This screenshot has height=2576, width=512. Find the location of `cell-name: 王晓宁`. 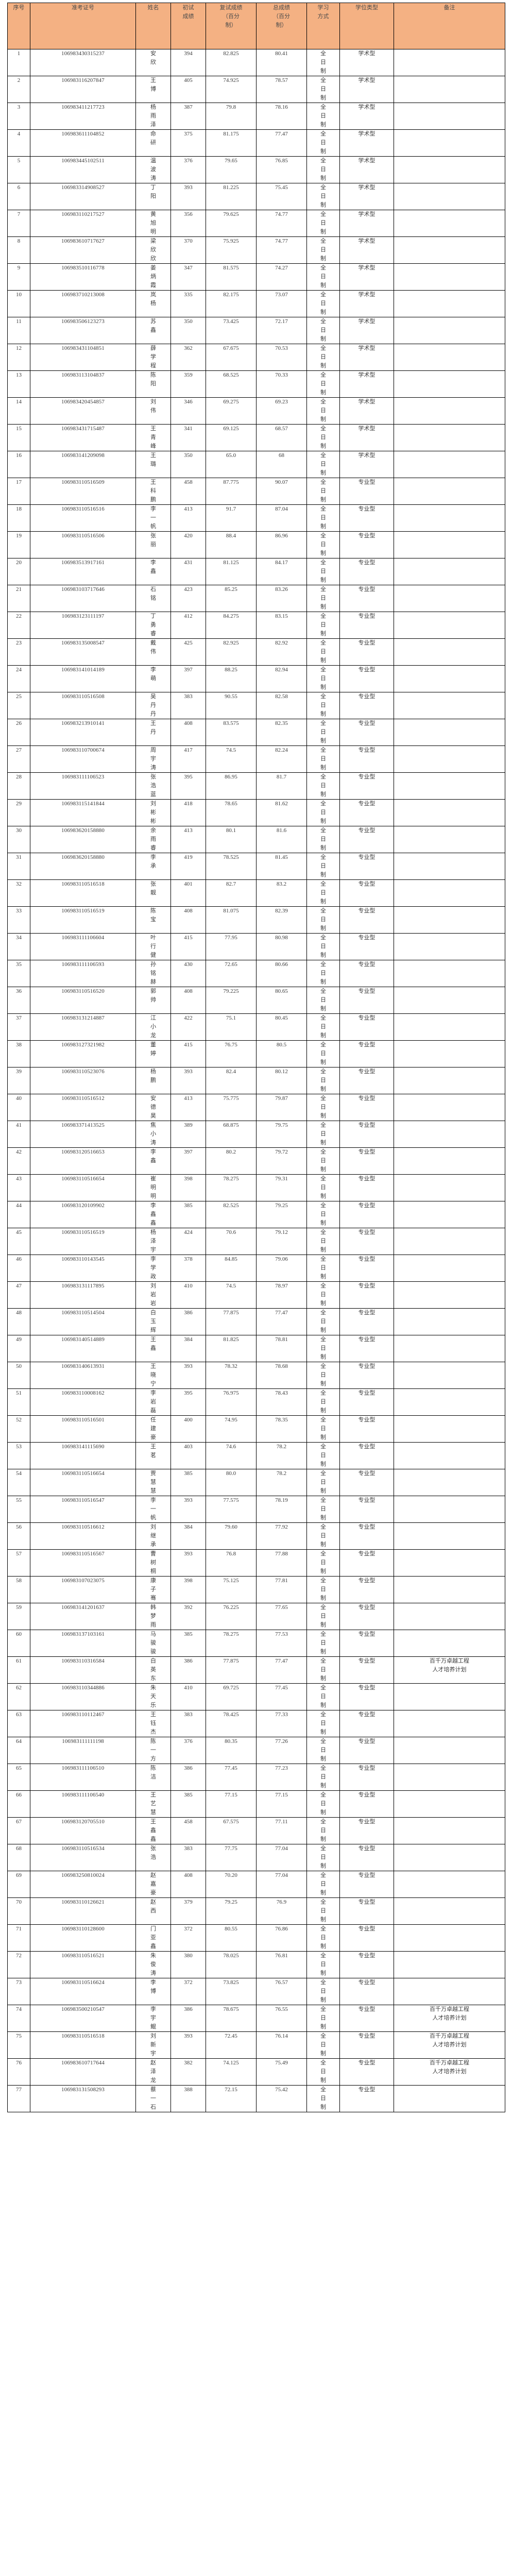

cell-name: 王晓宁 is located at coordinates (153, 1375).